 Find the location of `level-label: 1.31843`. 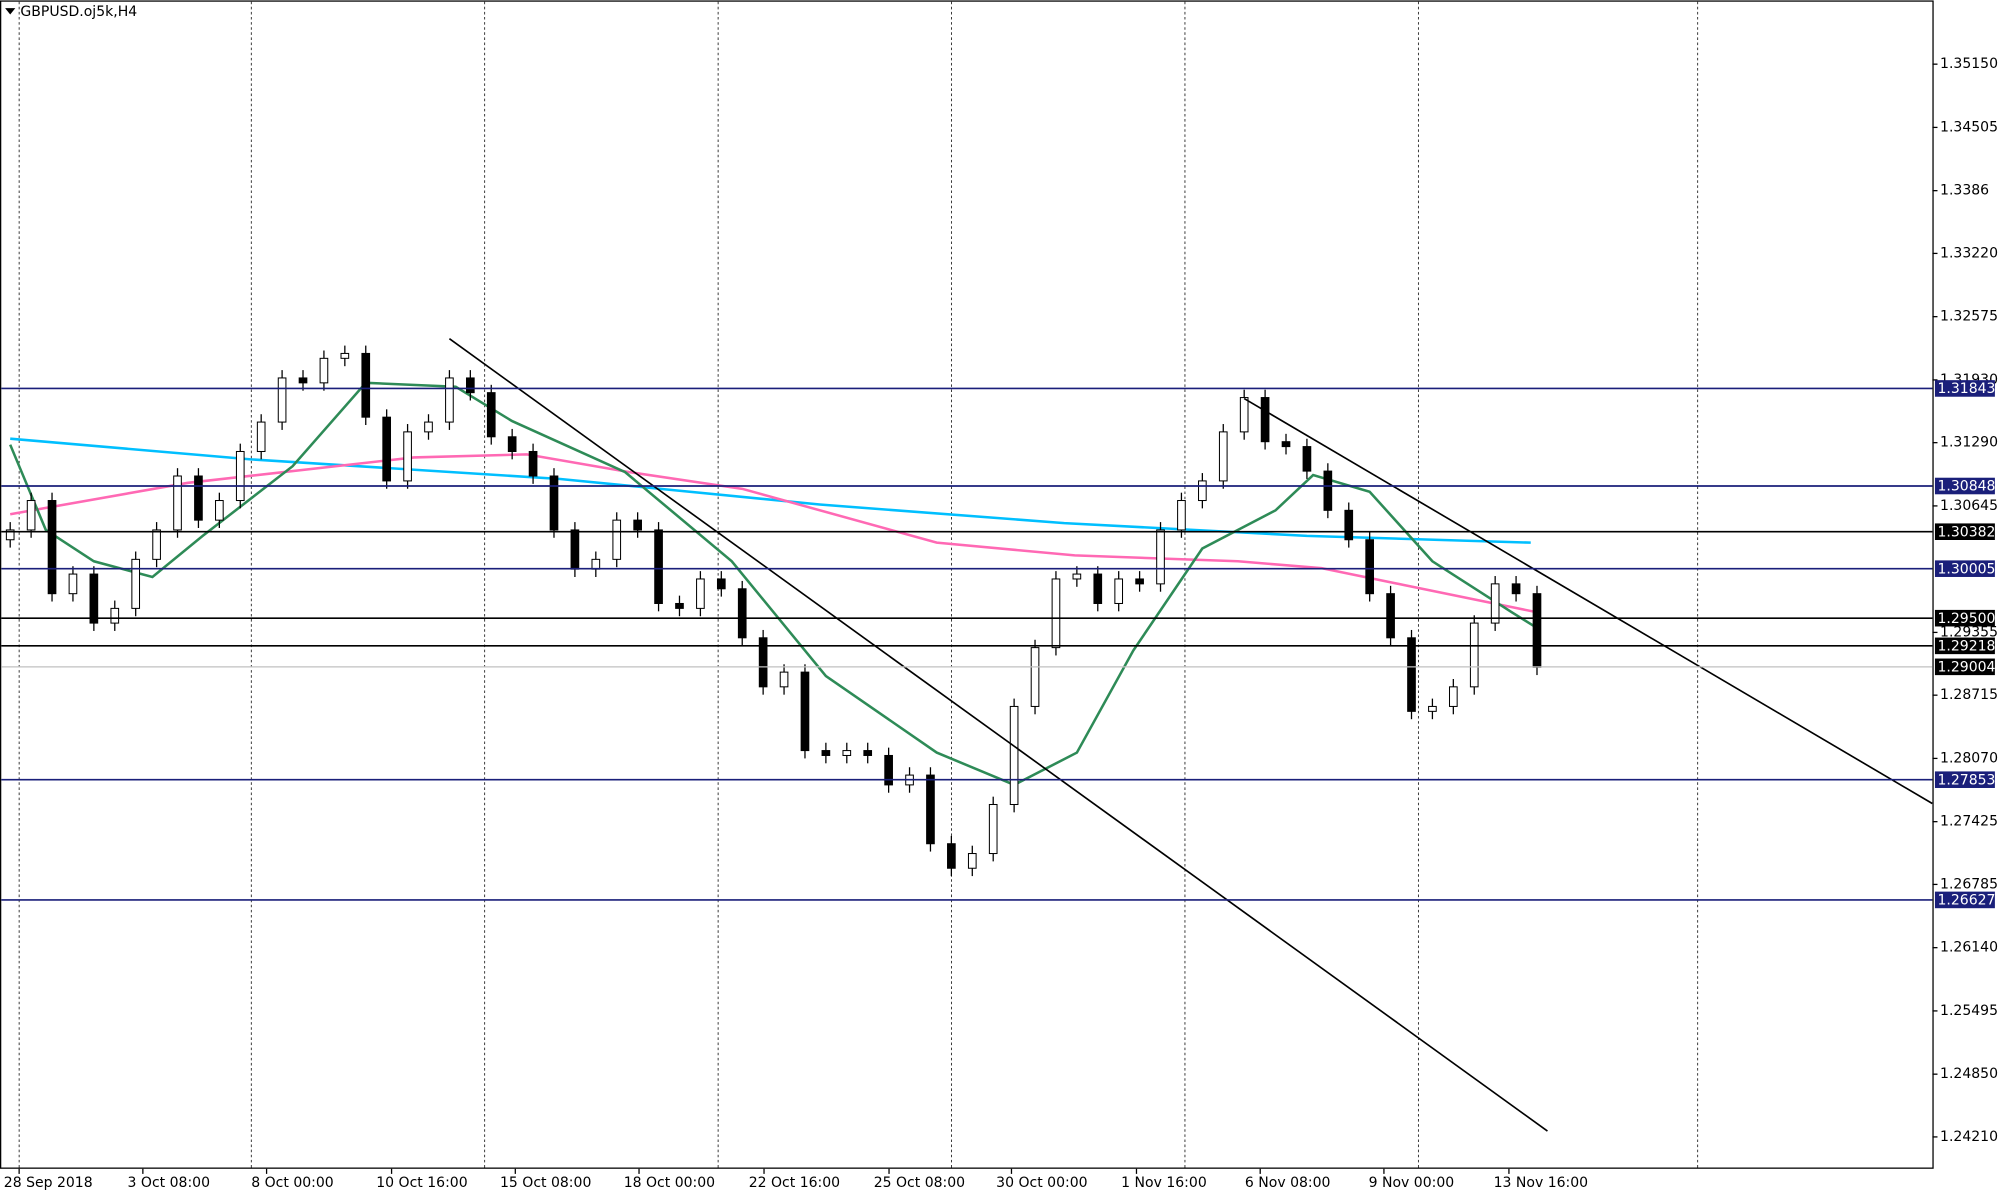

level-label: 1.31843 is located at coordinates (1967, 389).